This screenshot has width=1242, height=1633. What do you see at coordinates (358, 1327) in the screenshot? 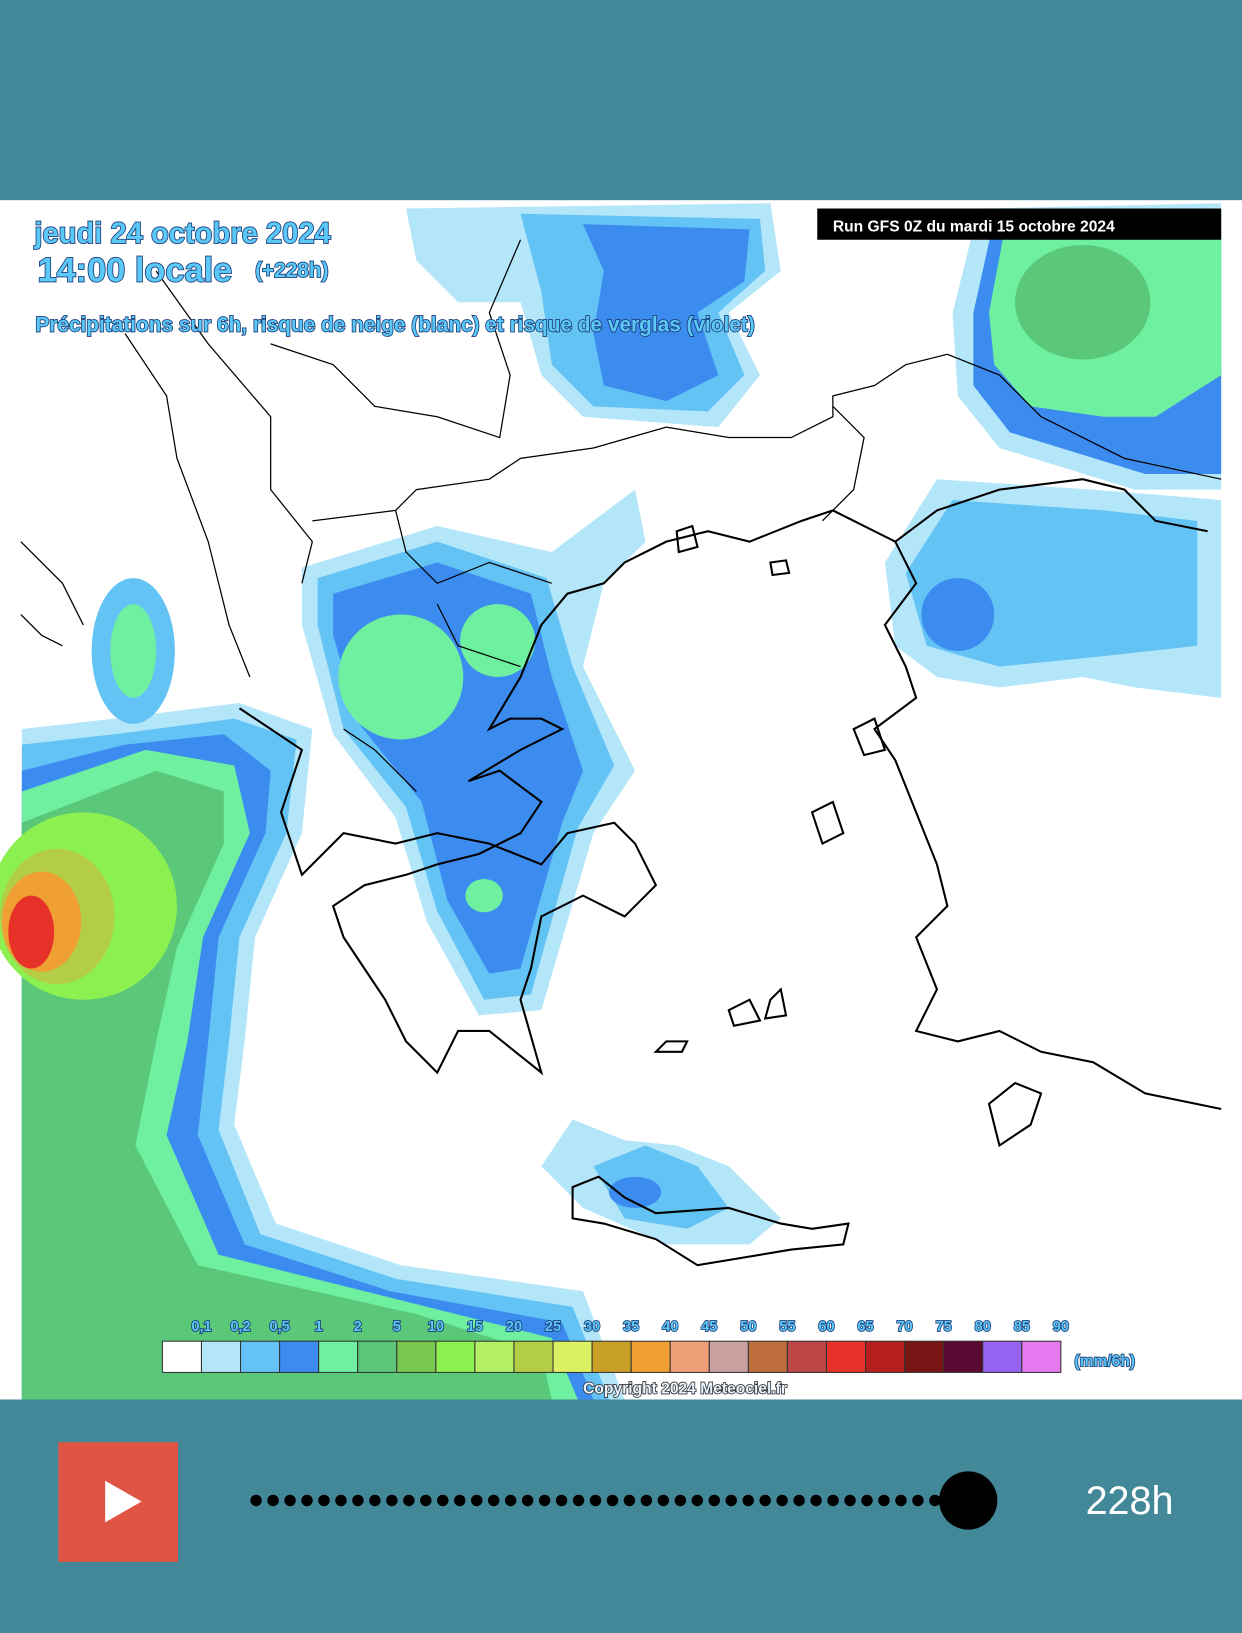
I see `legend-label: 2` at bounding box center [358, 1327].